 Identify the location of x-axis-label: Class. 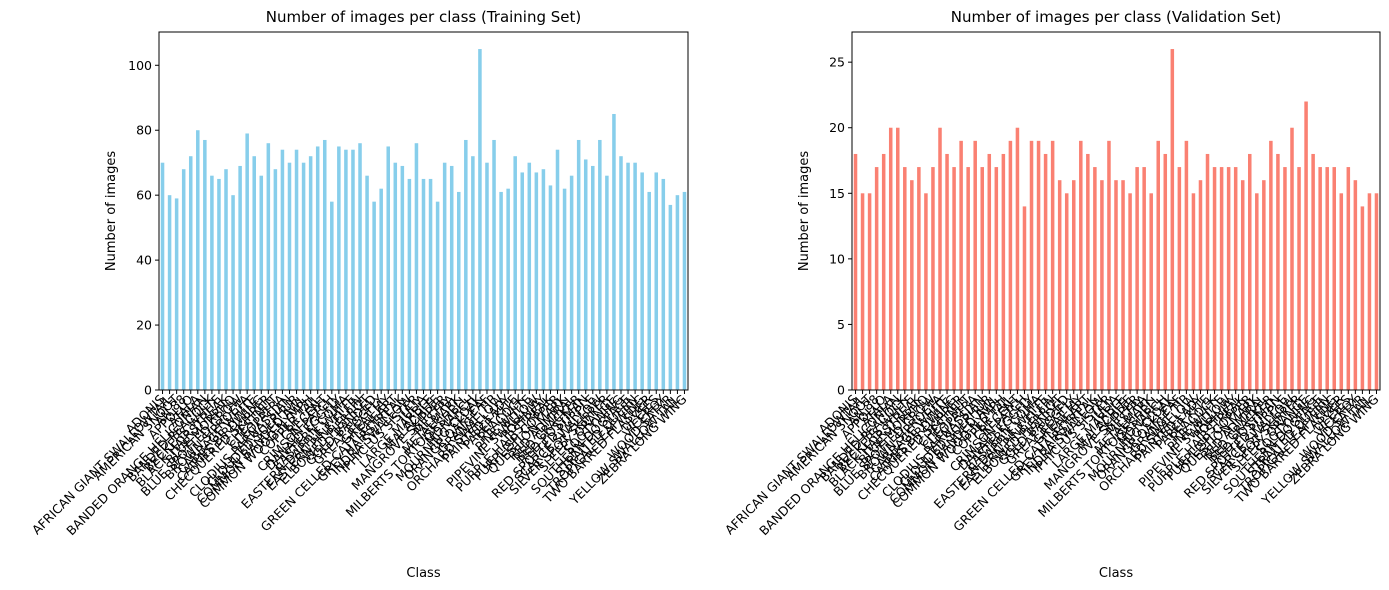
(1116, 573).